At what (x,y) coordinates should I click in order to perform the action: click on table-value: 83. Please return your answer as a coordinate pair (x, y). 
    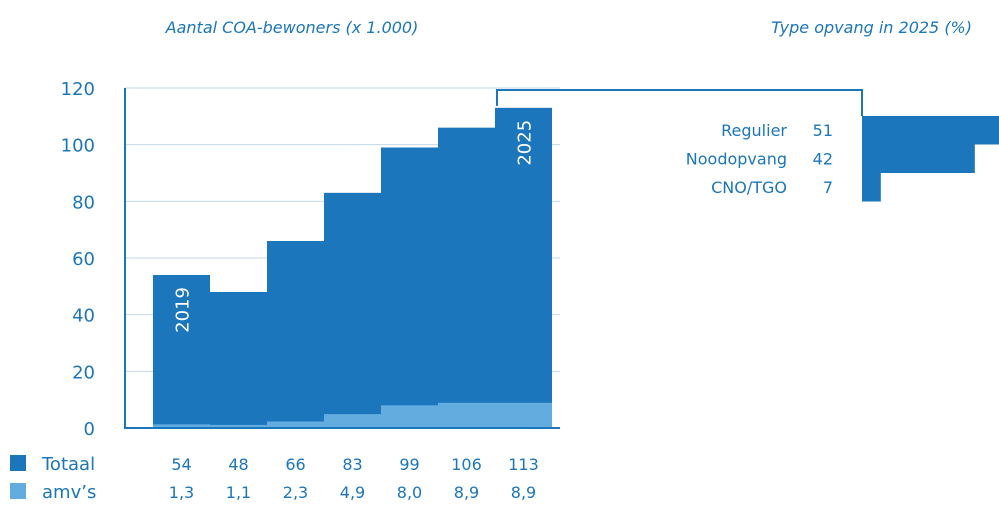
    Looking at the image, I should click on (352, 464).